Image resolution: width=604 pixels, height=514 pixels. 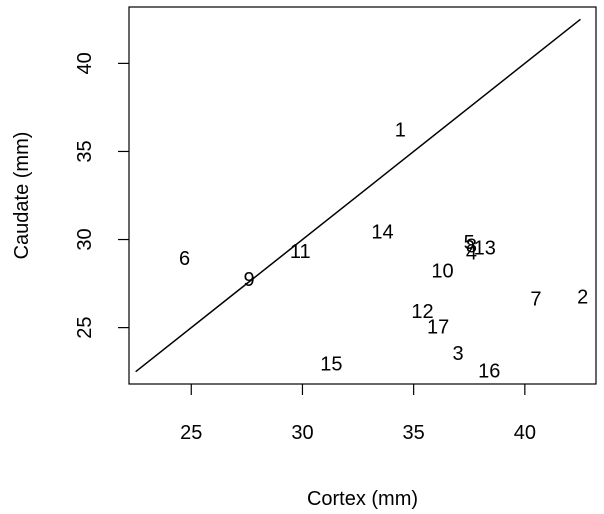 What do you see at coordinates (249, 280) in the screenshot?
I see `point-label-9: 9` at bounding box center [249, 280].